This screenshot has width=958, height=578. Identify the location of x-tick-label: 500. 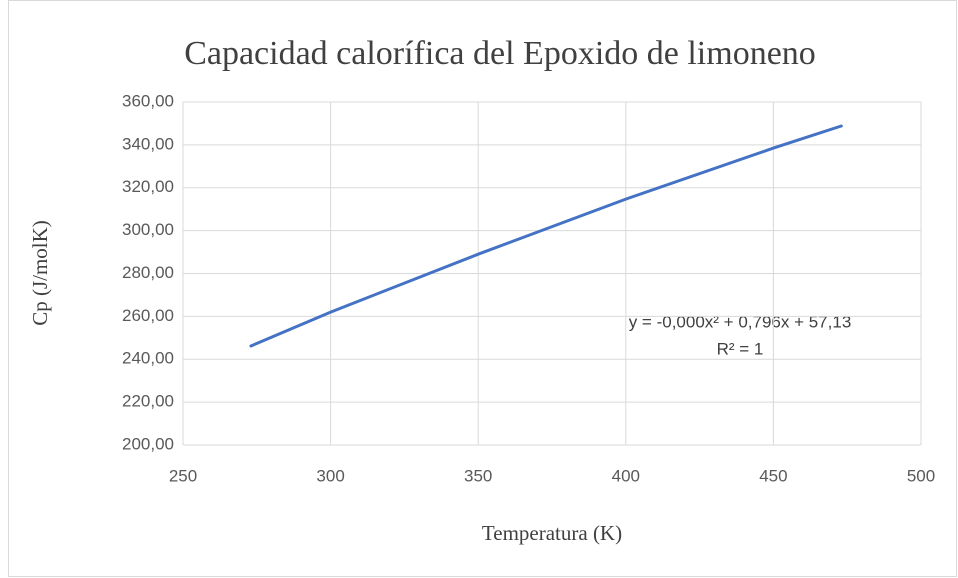
(921, 475).